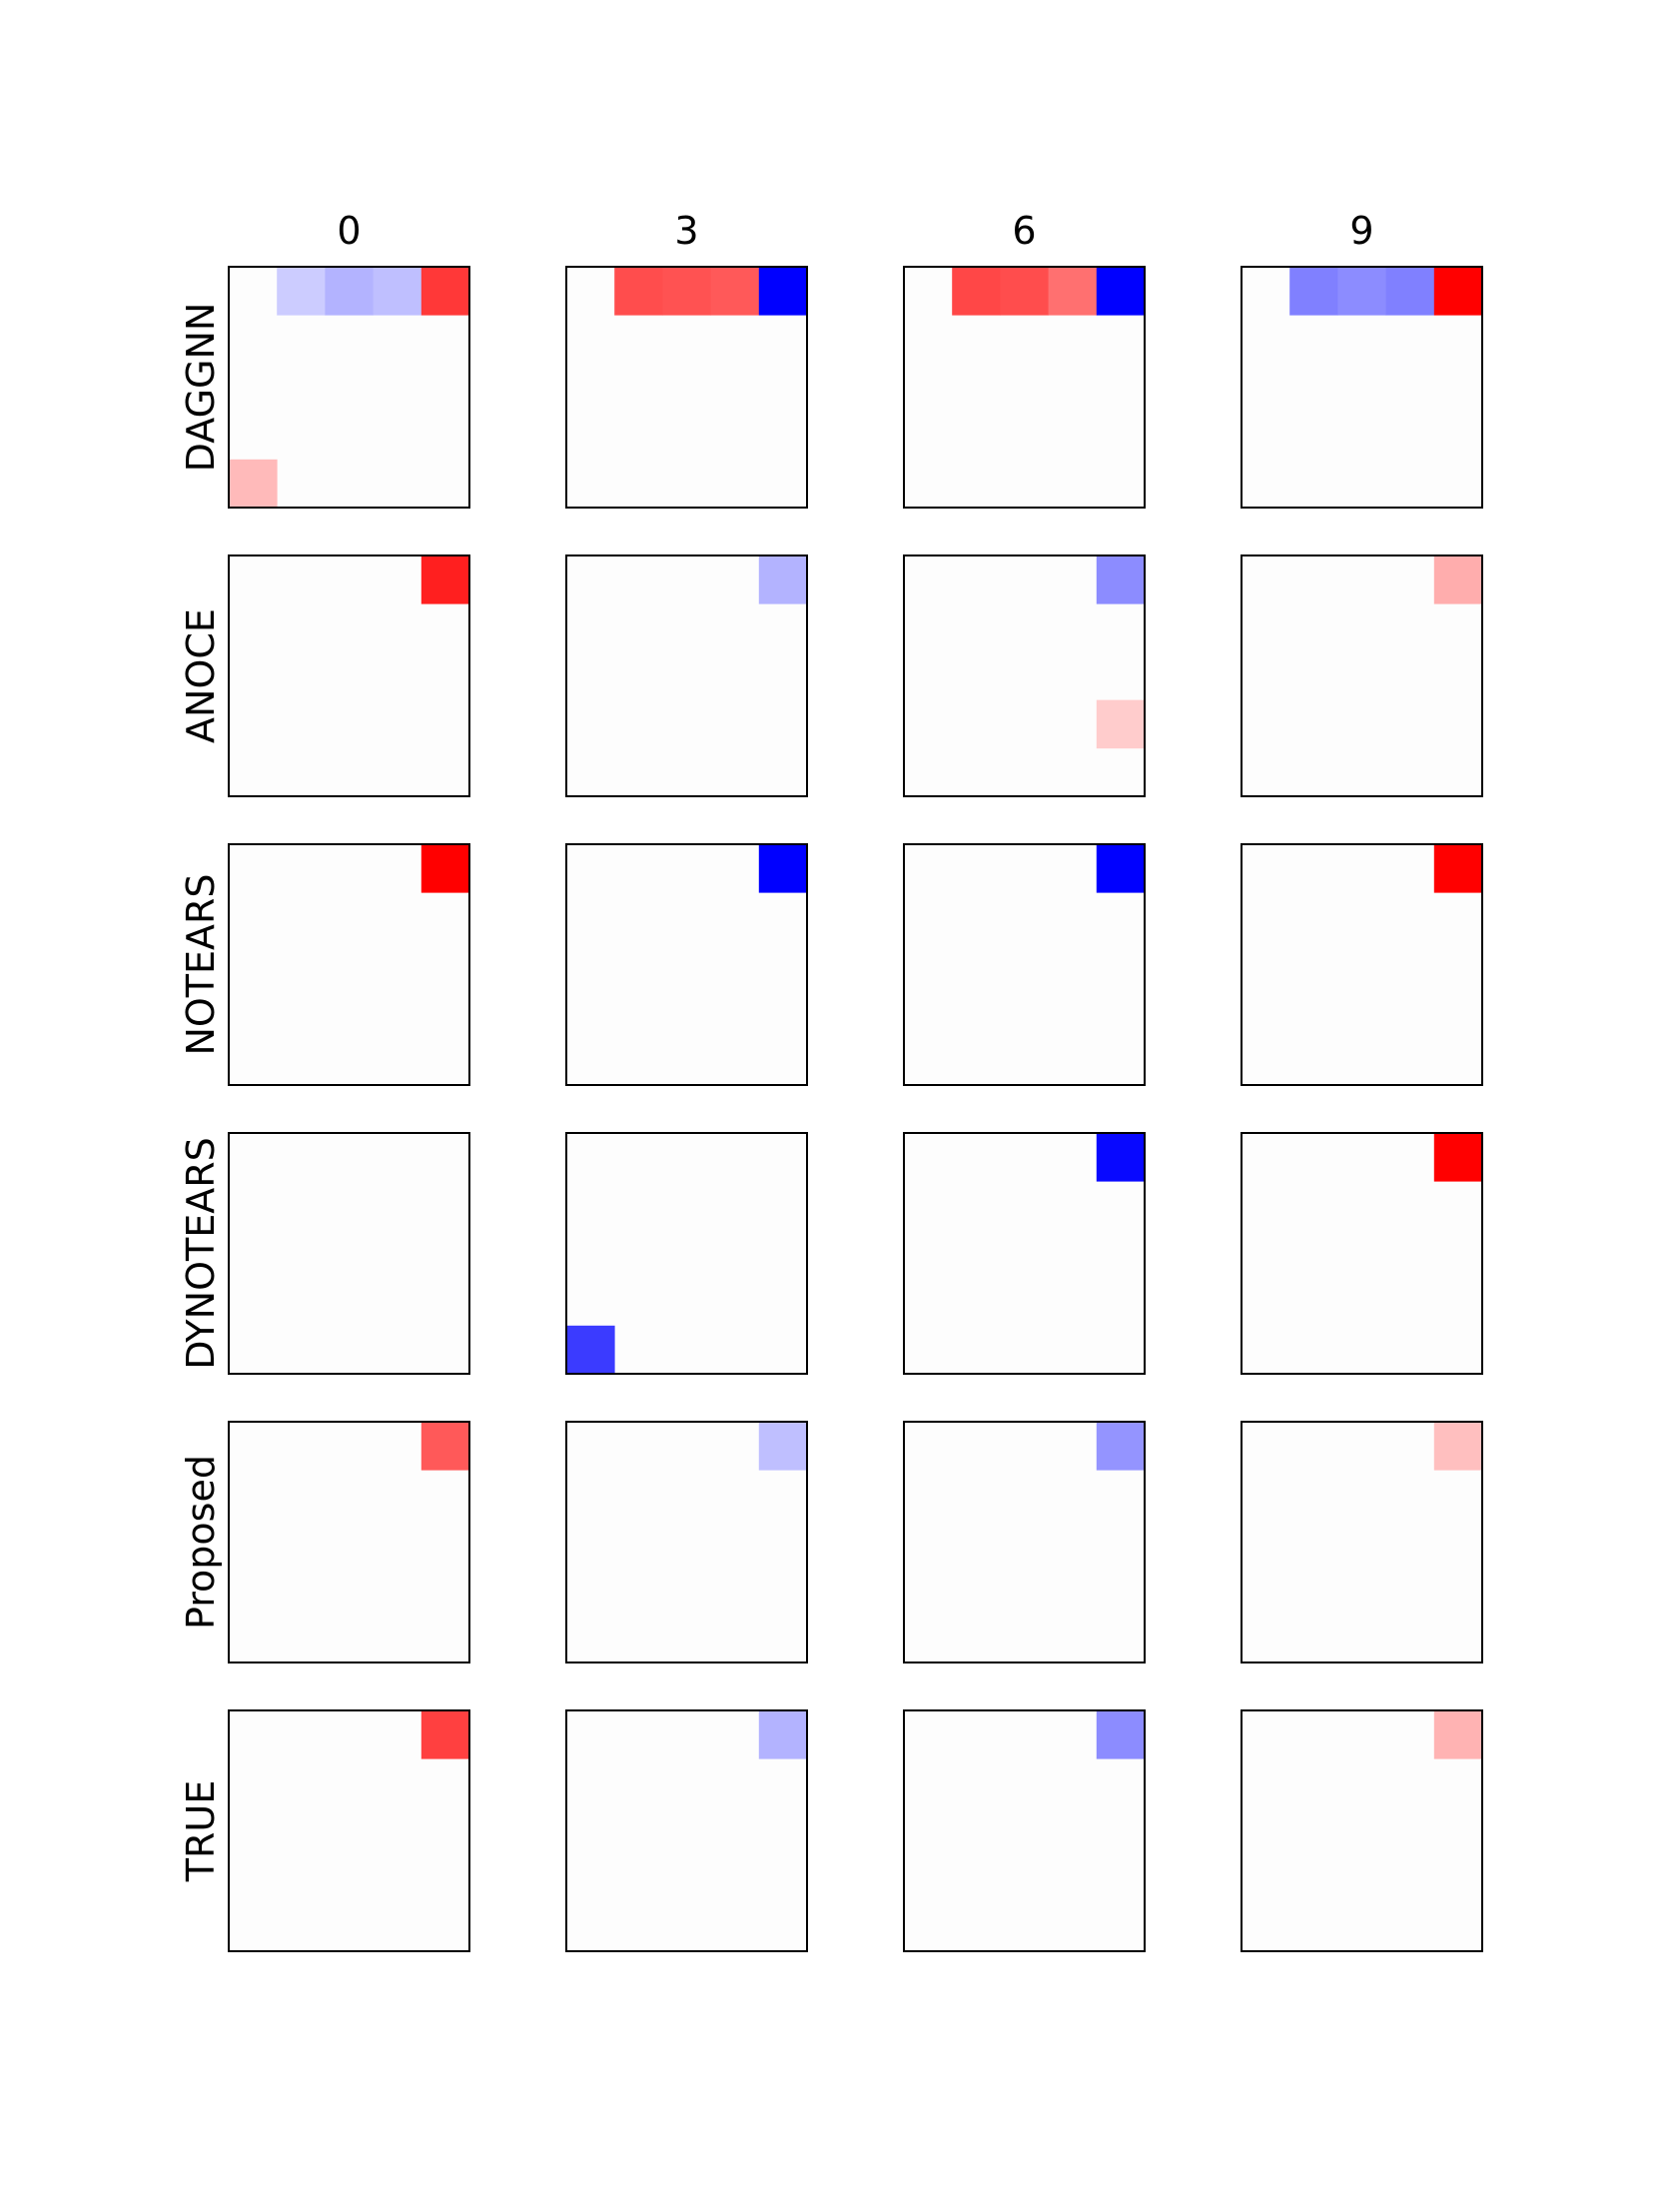 This screenshot has height=2212, width=1659. Describe the element at coordinates (855, 231) in the screenshot. I see `column-titles: 0 3 6 9` at that location.